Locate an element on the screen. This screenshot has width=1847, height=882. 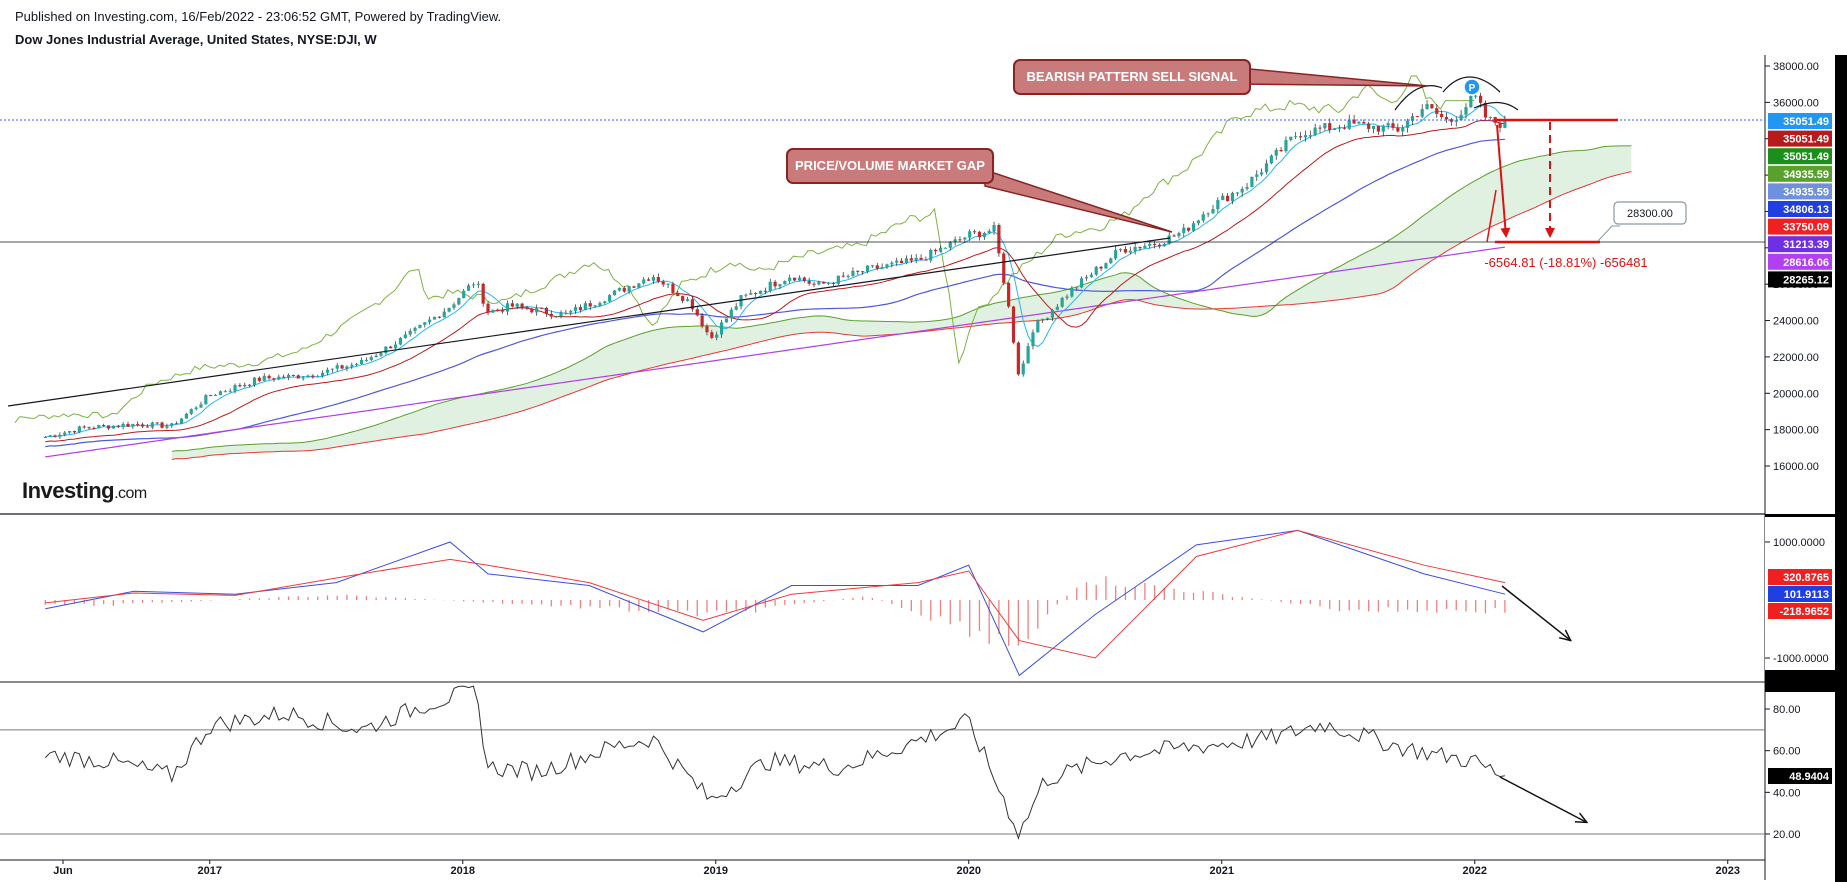
decline-arrow is located at coordinates (1503, 181).